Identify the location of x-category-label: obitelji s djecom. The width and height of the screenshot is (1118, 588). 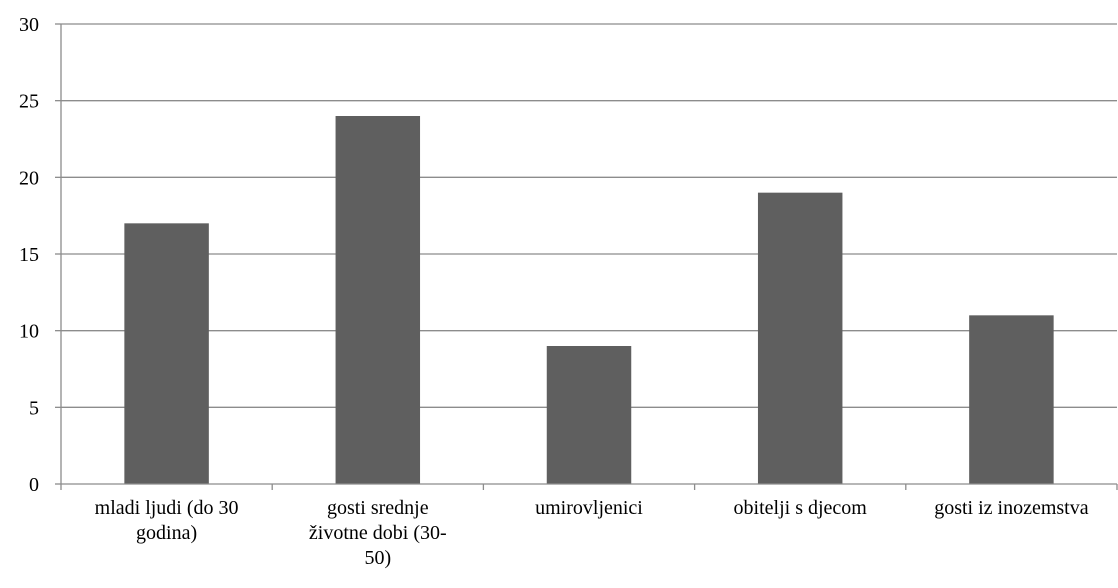
(801, 508).